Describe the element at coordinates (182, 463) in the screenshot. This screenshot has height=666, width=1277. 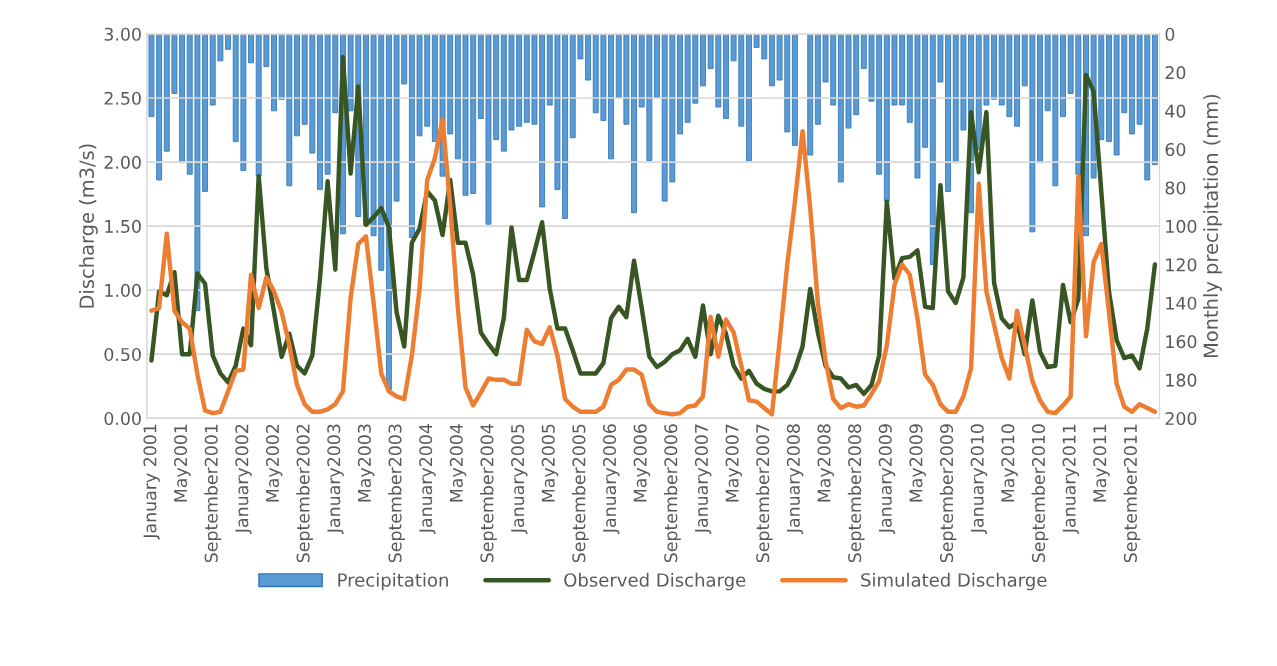
I see `x-tick-label: May2001` at that location.